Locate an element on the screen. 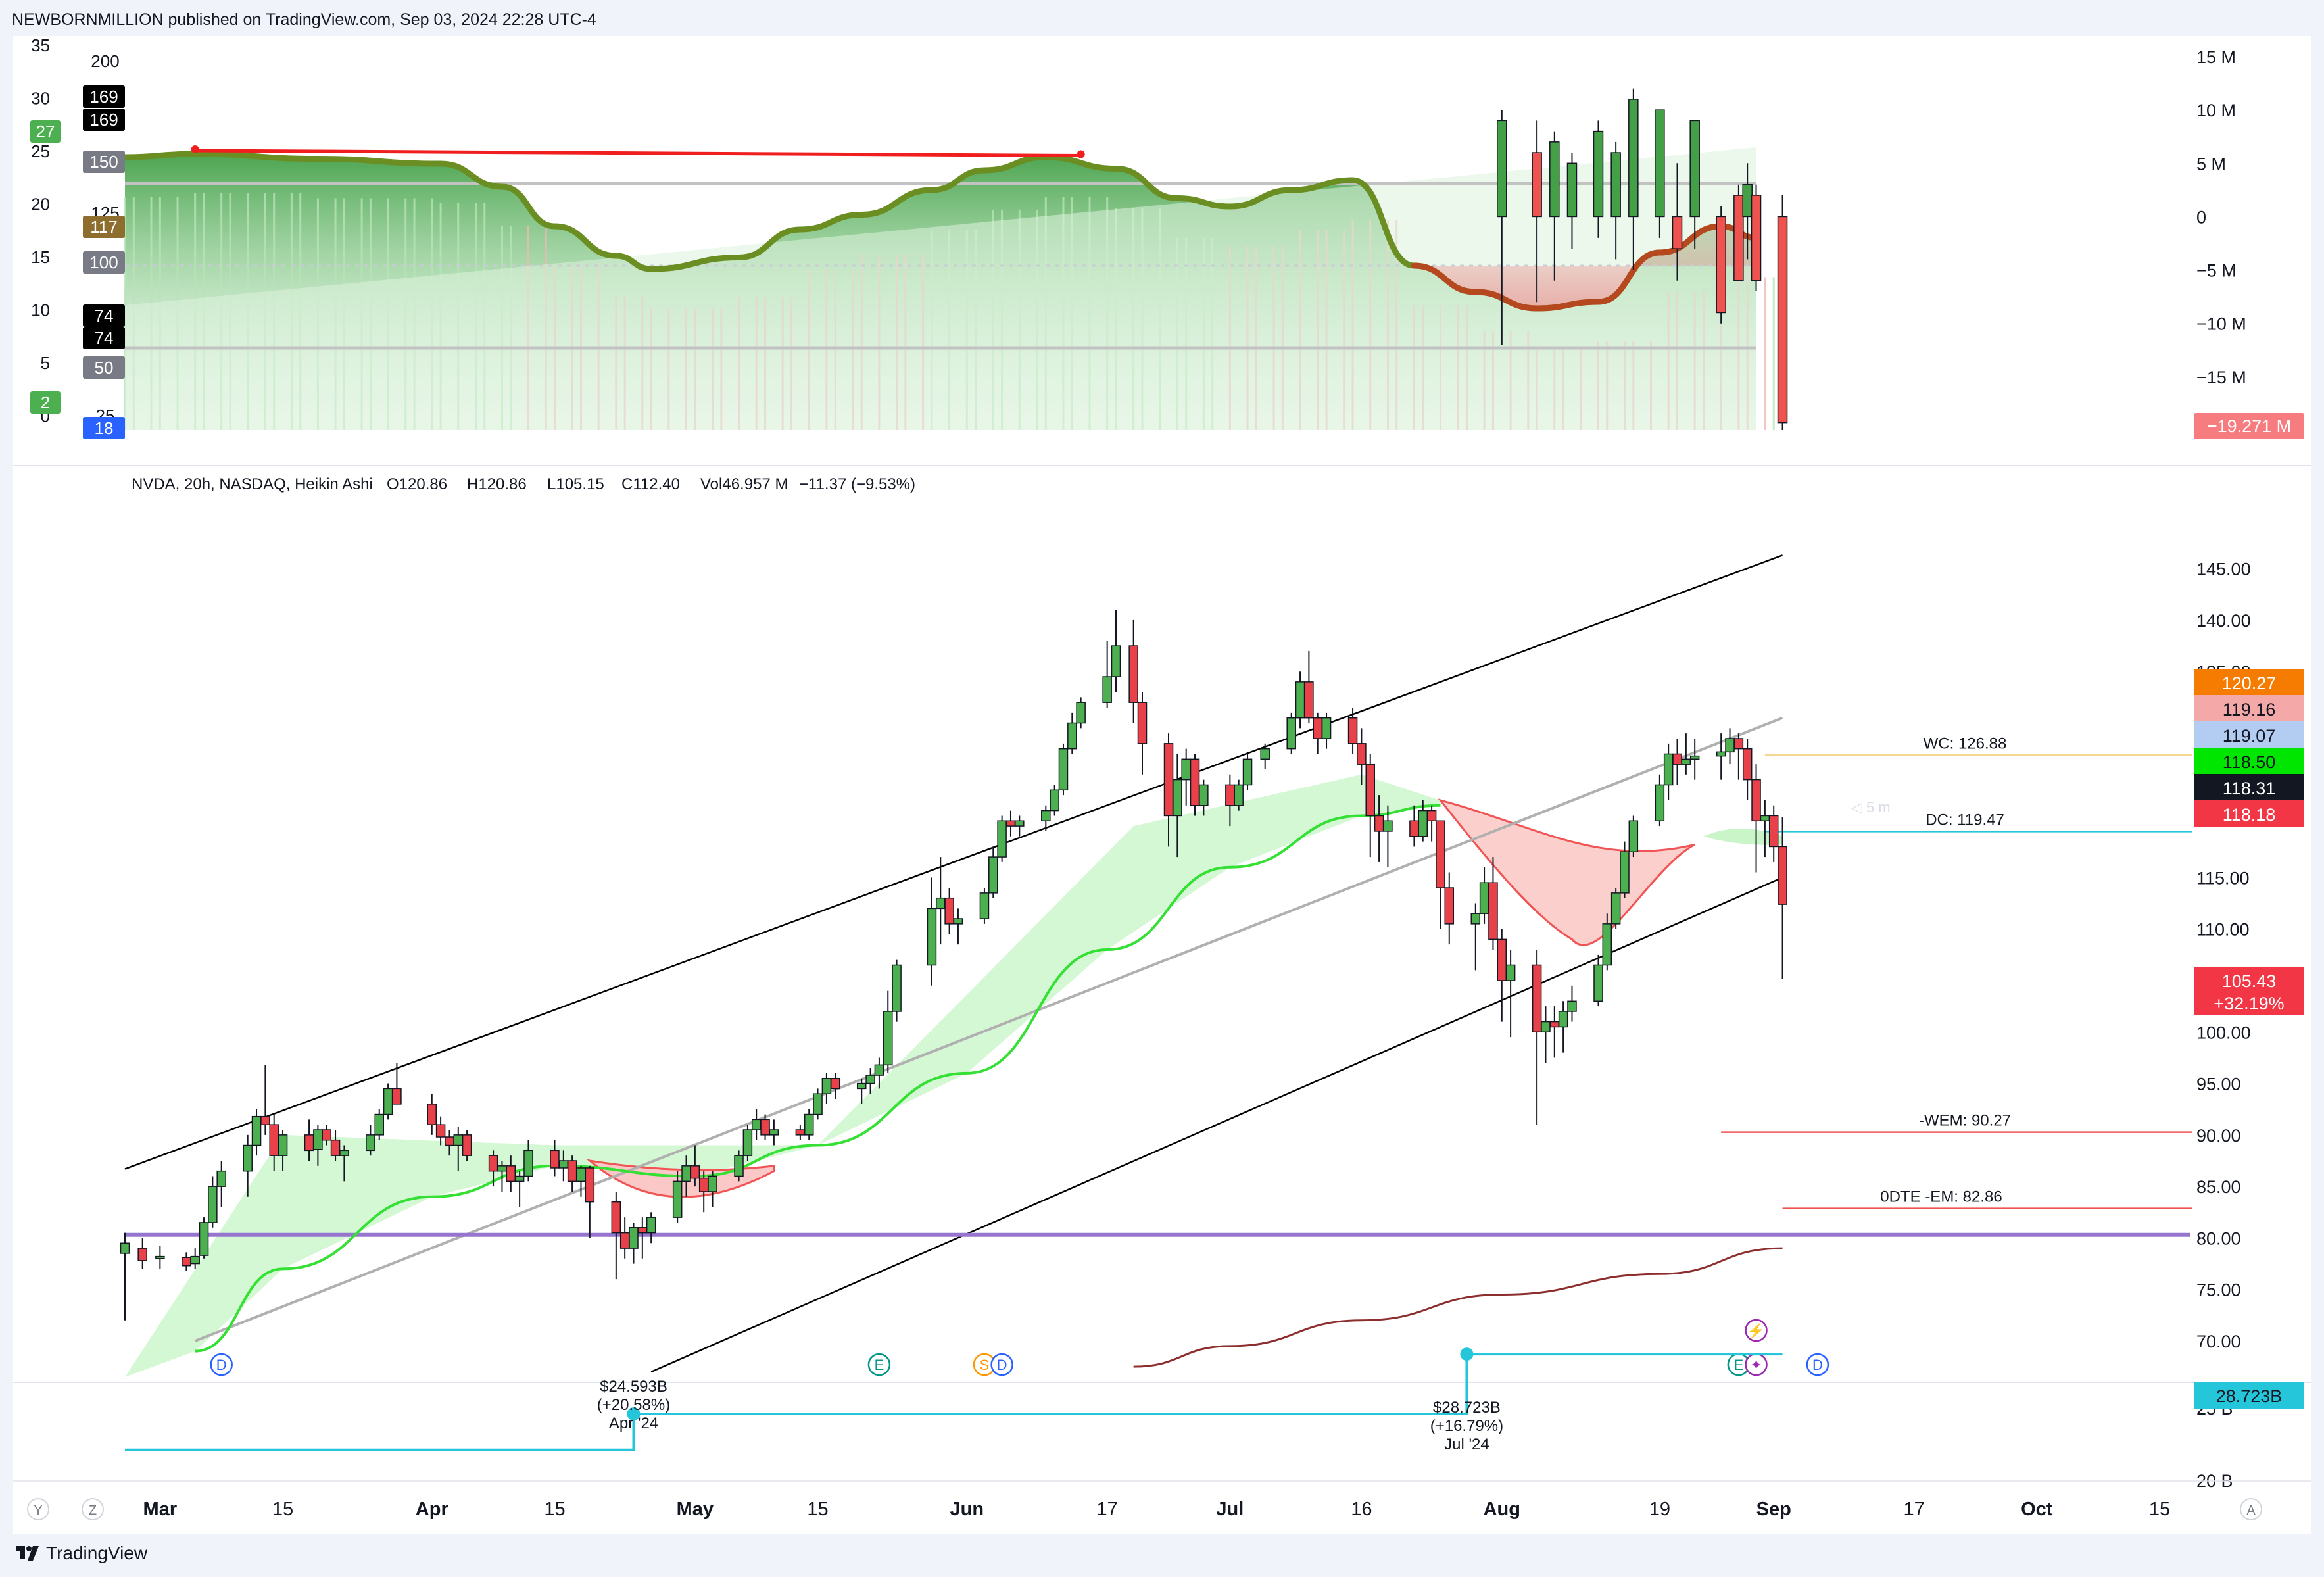 The image size is (2324, 1577). left-scale-badge-text: 74 is located at coordinates (104, 316).